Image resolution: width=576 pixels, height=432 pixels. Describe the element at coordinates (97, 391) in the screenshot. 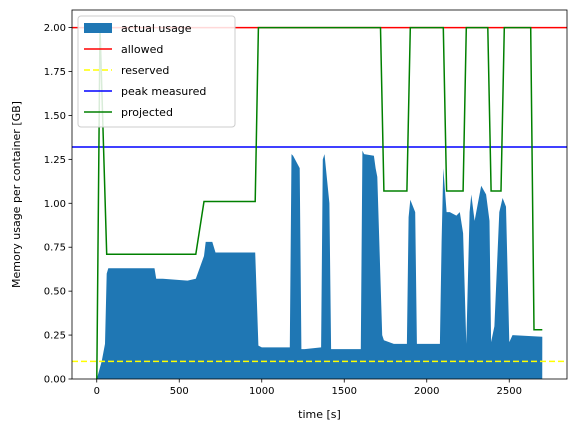

I see `x-tick-label: 0` at that location.